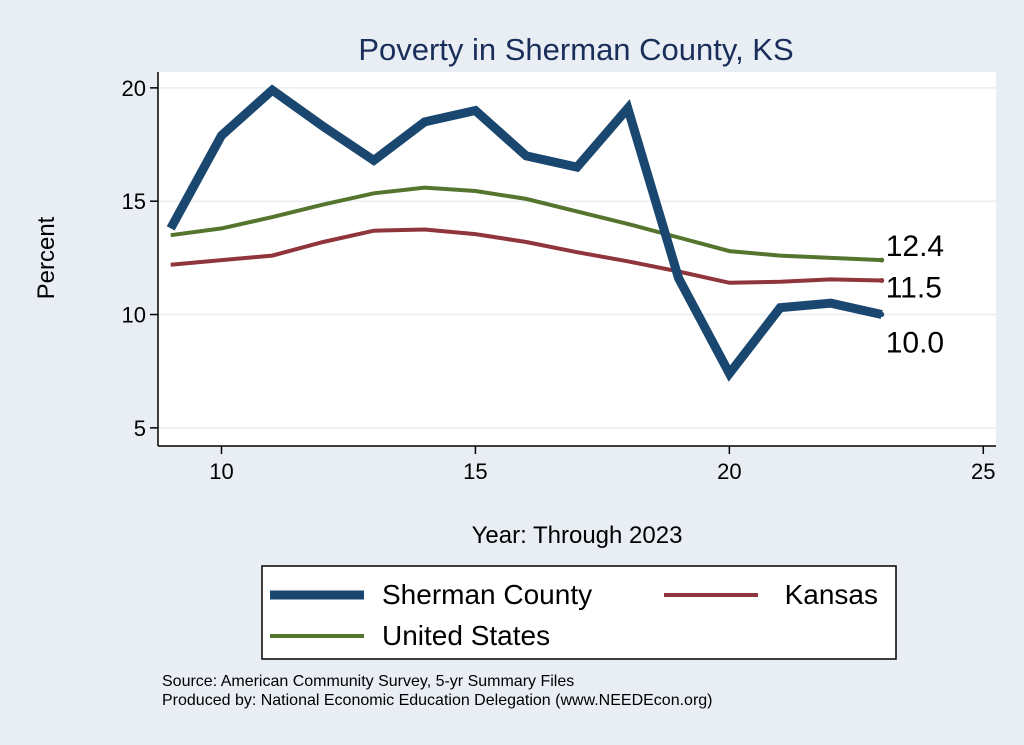  I want to click on x-tick-label-25: 25, so click(983, 471).